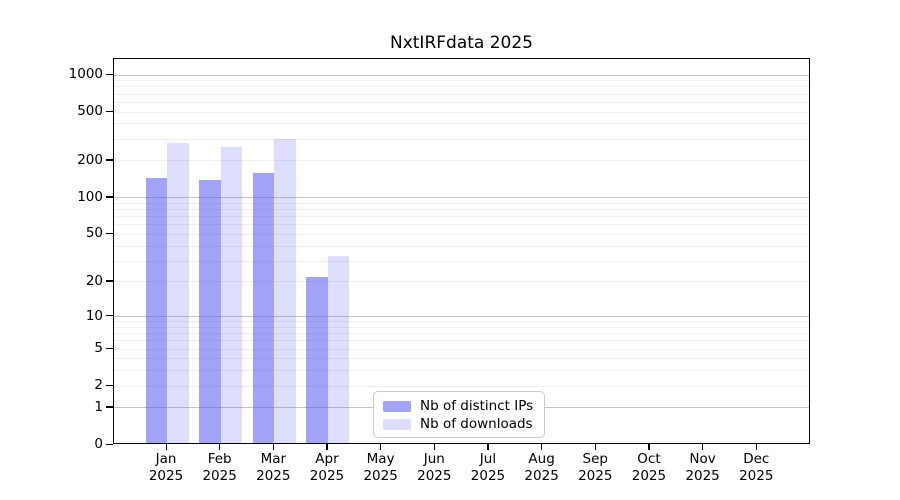 The width and height of the screenshot is (900, 500). What do you see at coordinates (94, 280) in the screenshot?
I see `y-tick-label: 20` at bounding box center [94, 280].